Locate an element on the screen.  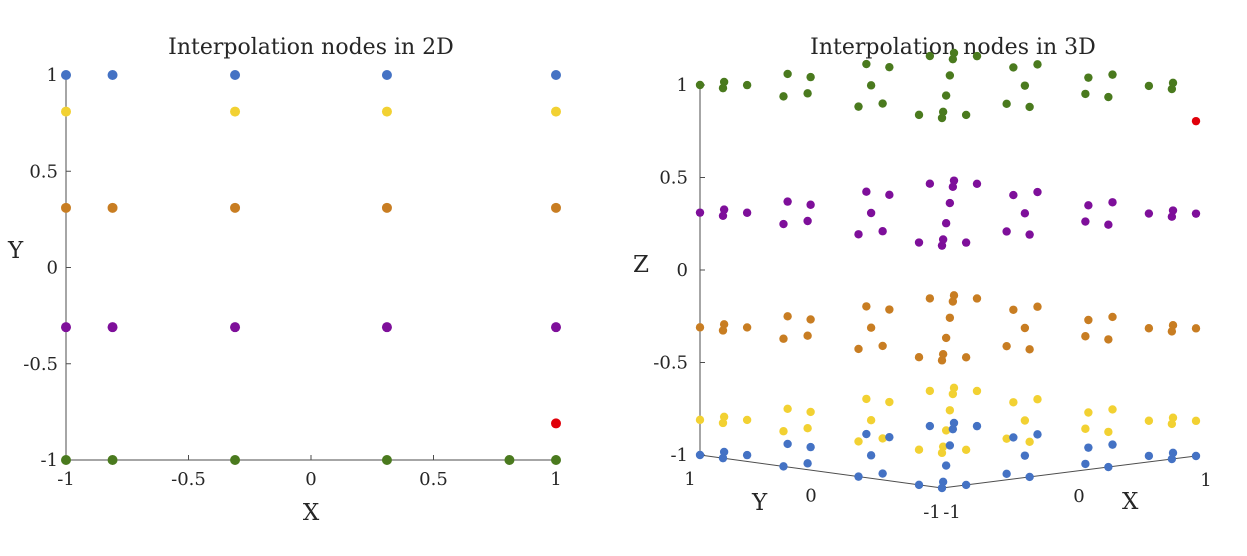
x-tick-label: 0 is located at coordinates (310, 479).